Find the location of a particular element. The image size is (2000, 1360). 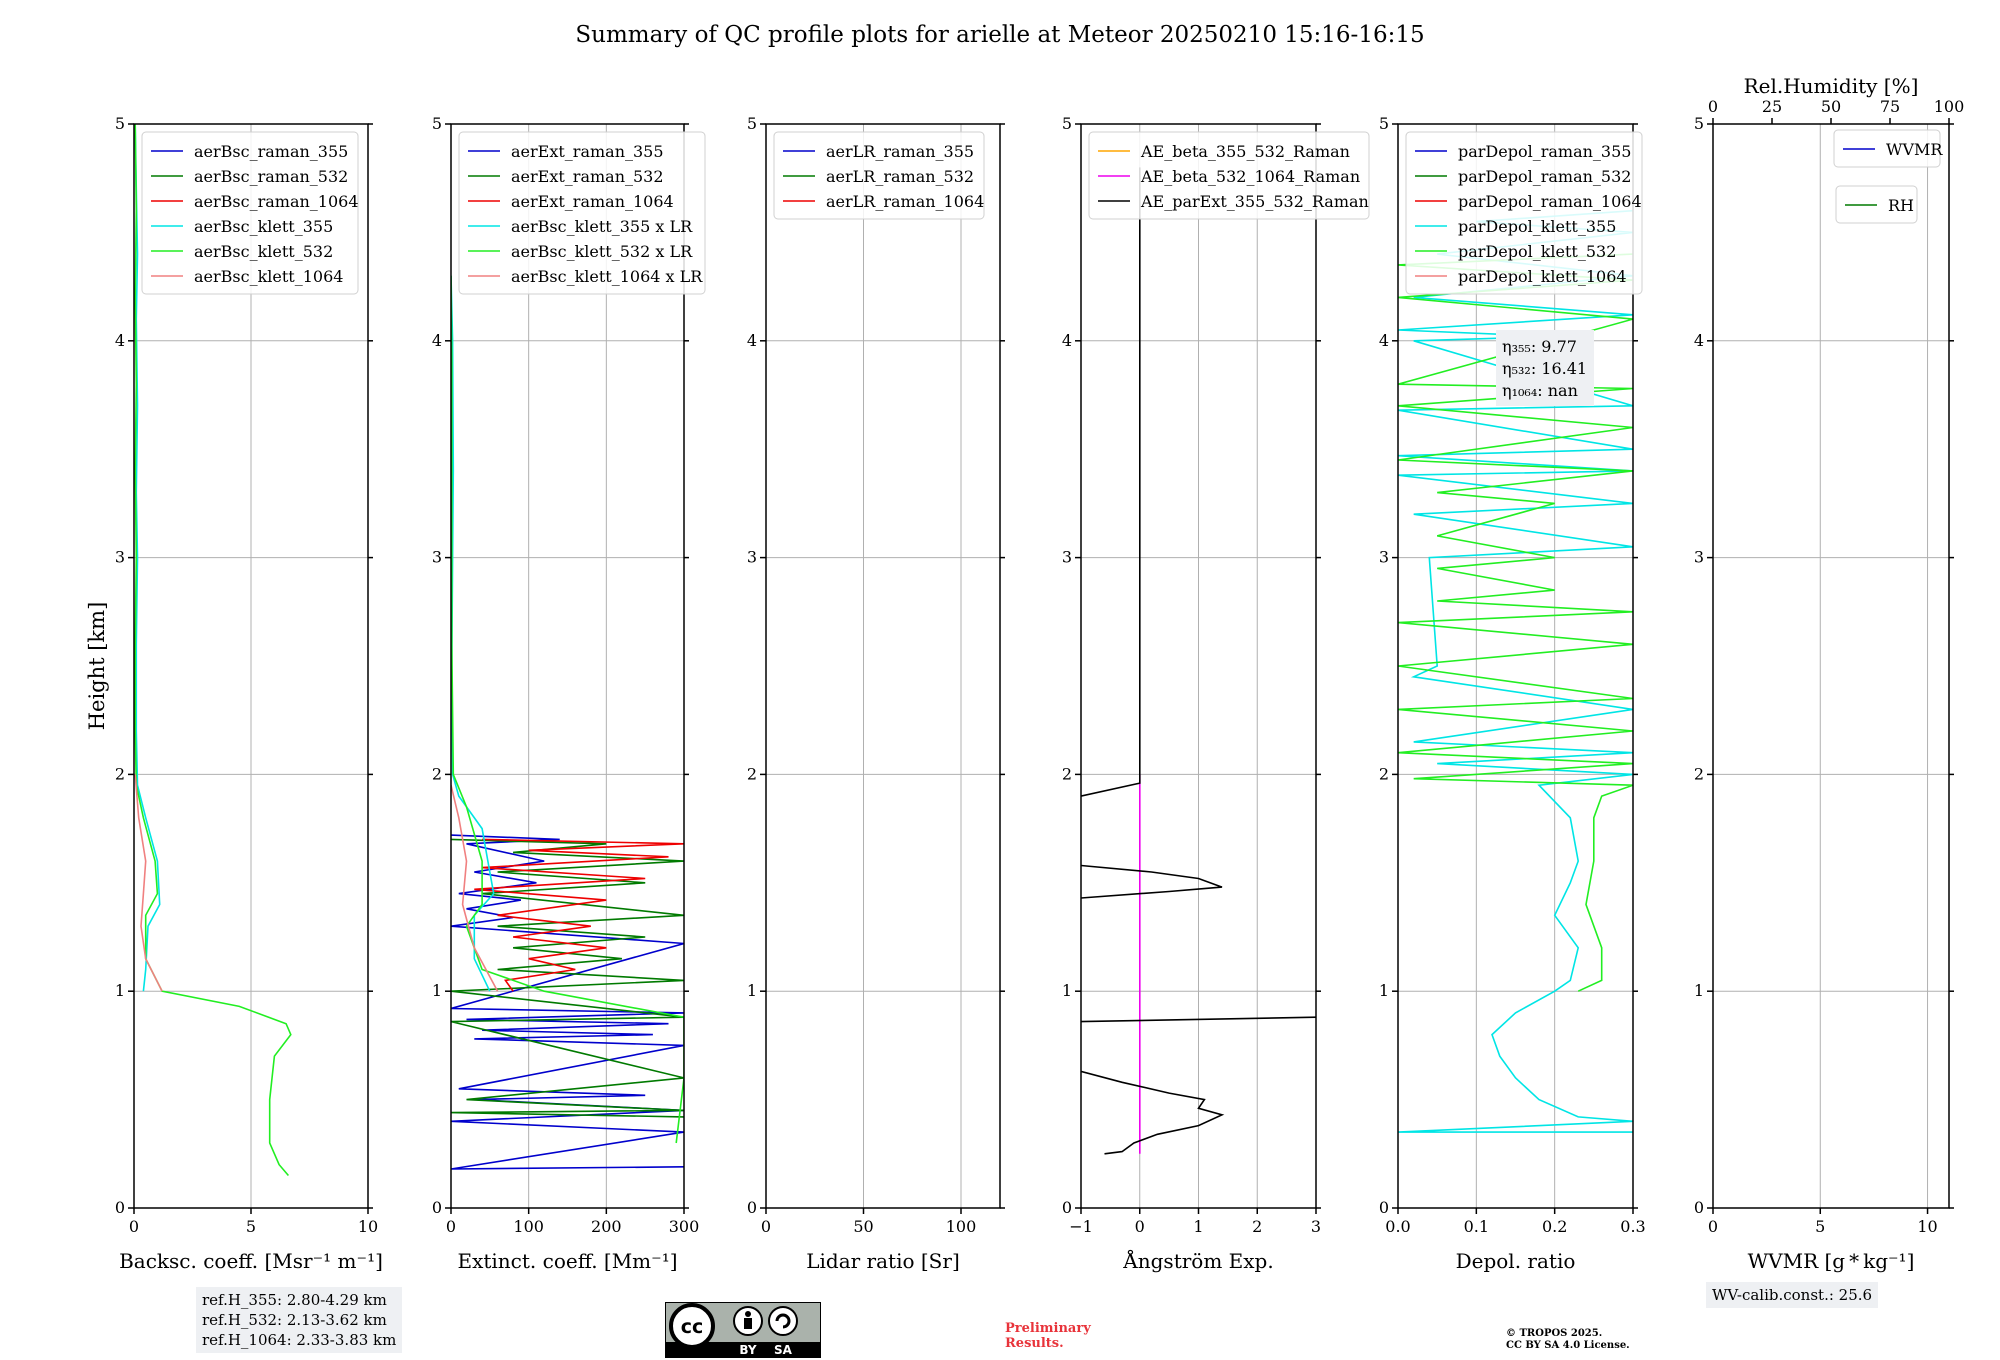

legend-item: aerExt_raman_1064 is located at coordinates (592, 201).